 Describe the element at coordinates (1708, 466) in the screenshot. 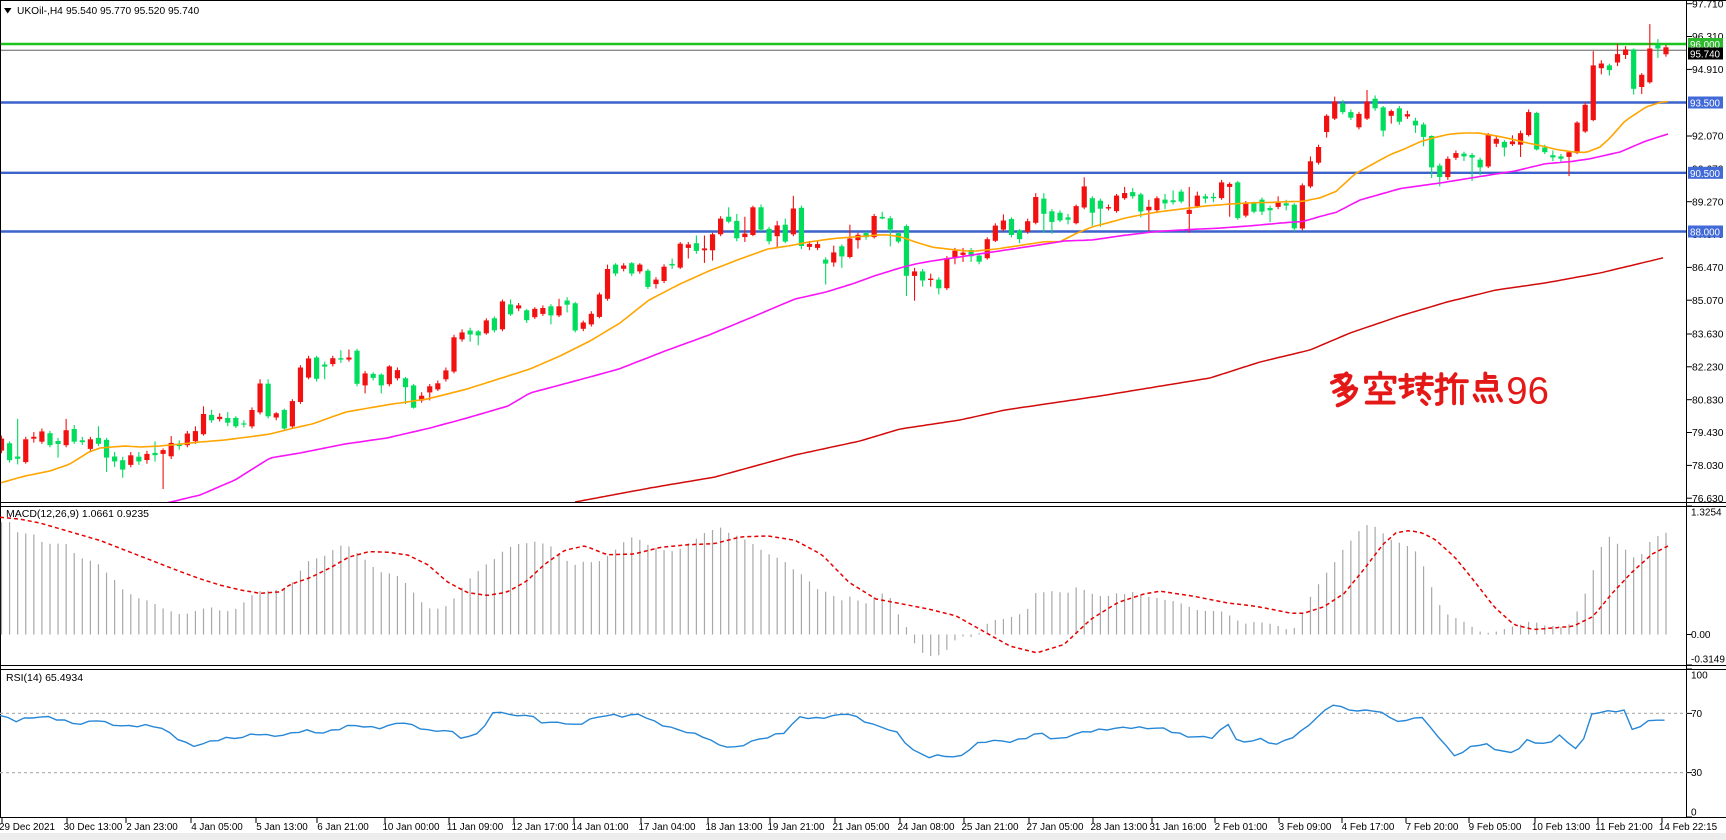

I see `svg-text: 78.030` at that location.